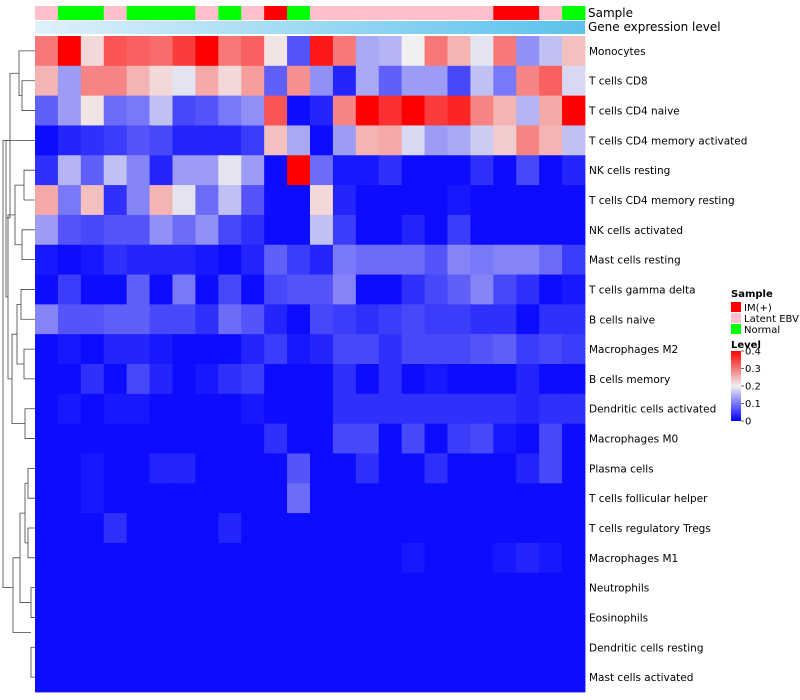 The height and width of the screenshot is (700, 800). Describe the element at coordinates (753, 404) in the screenshot. I see `legend-level-label: 0.1` at that location.